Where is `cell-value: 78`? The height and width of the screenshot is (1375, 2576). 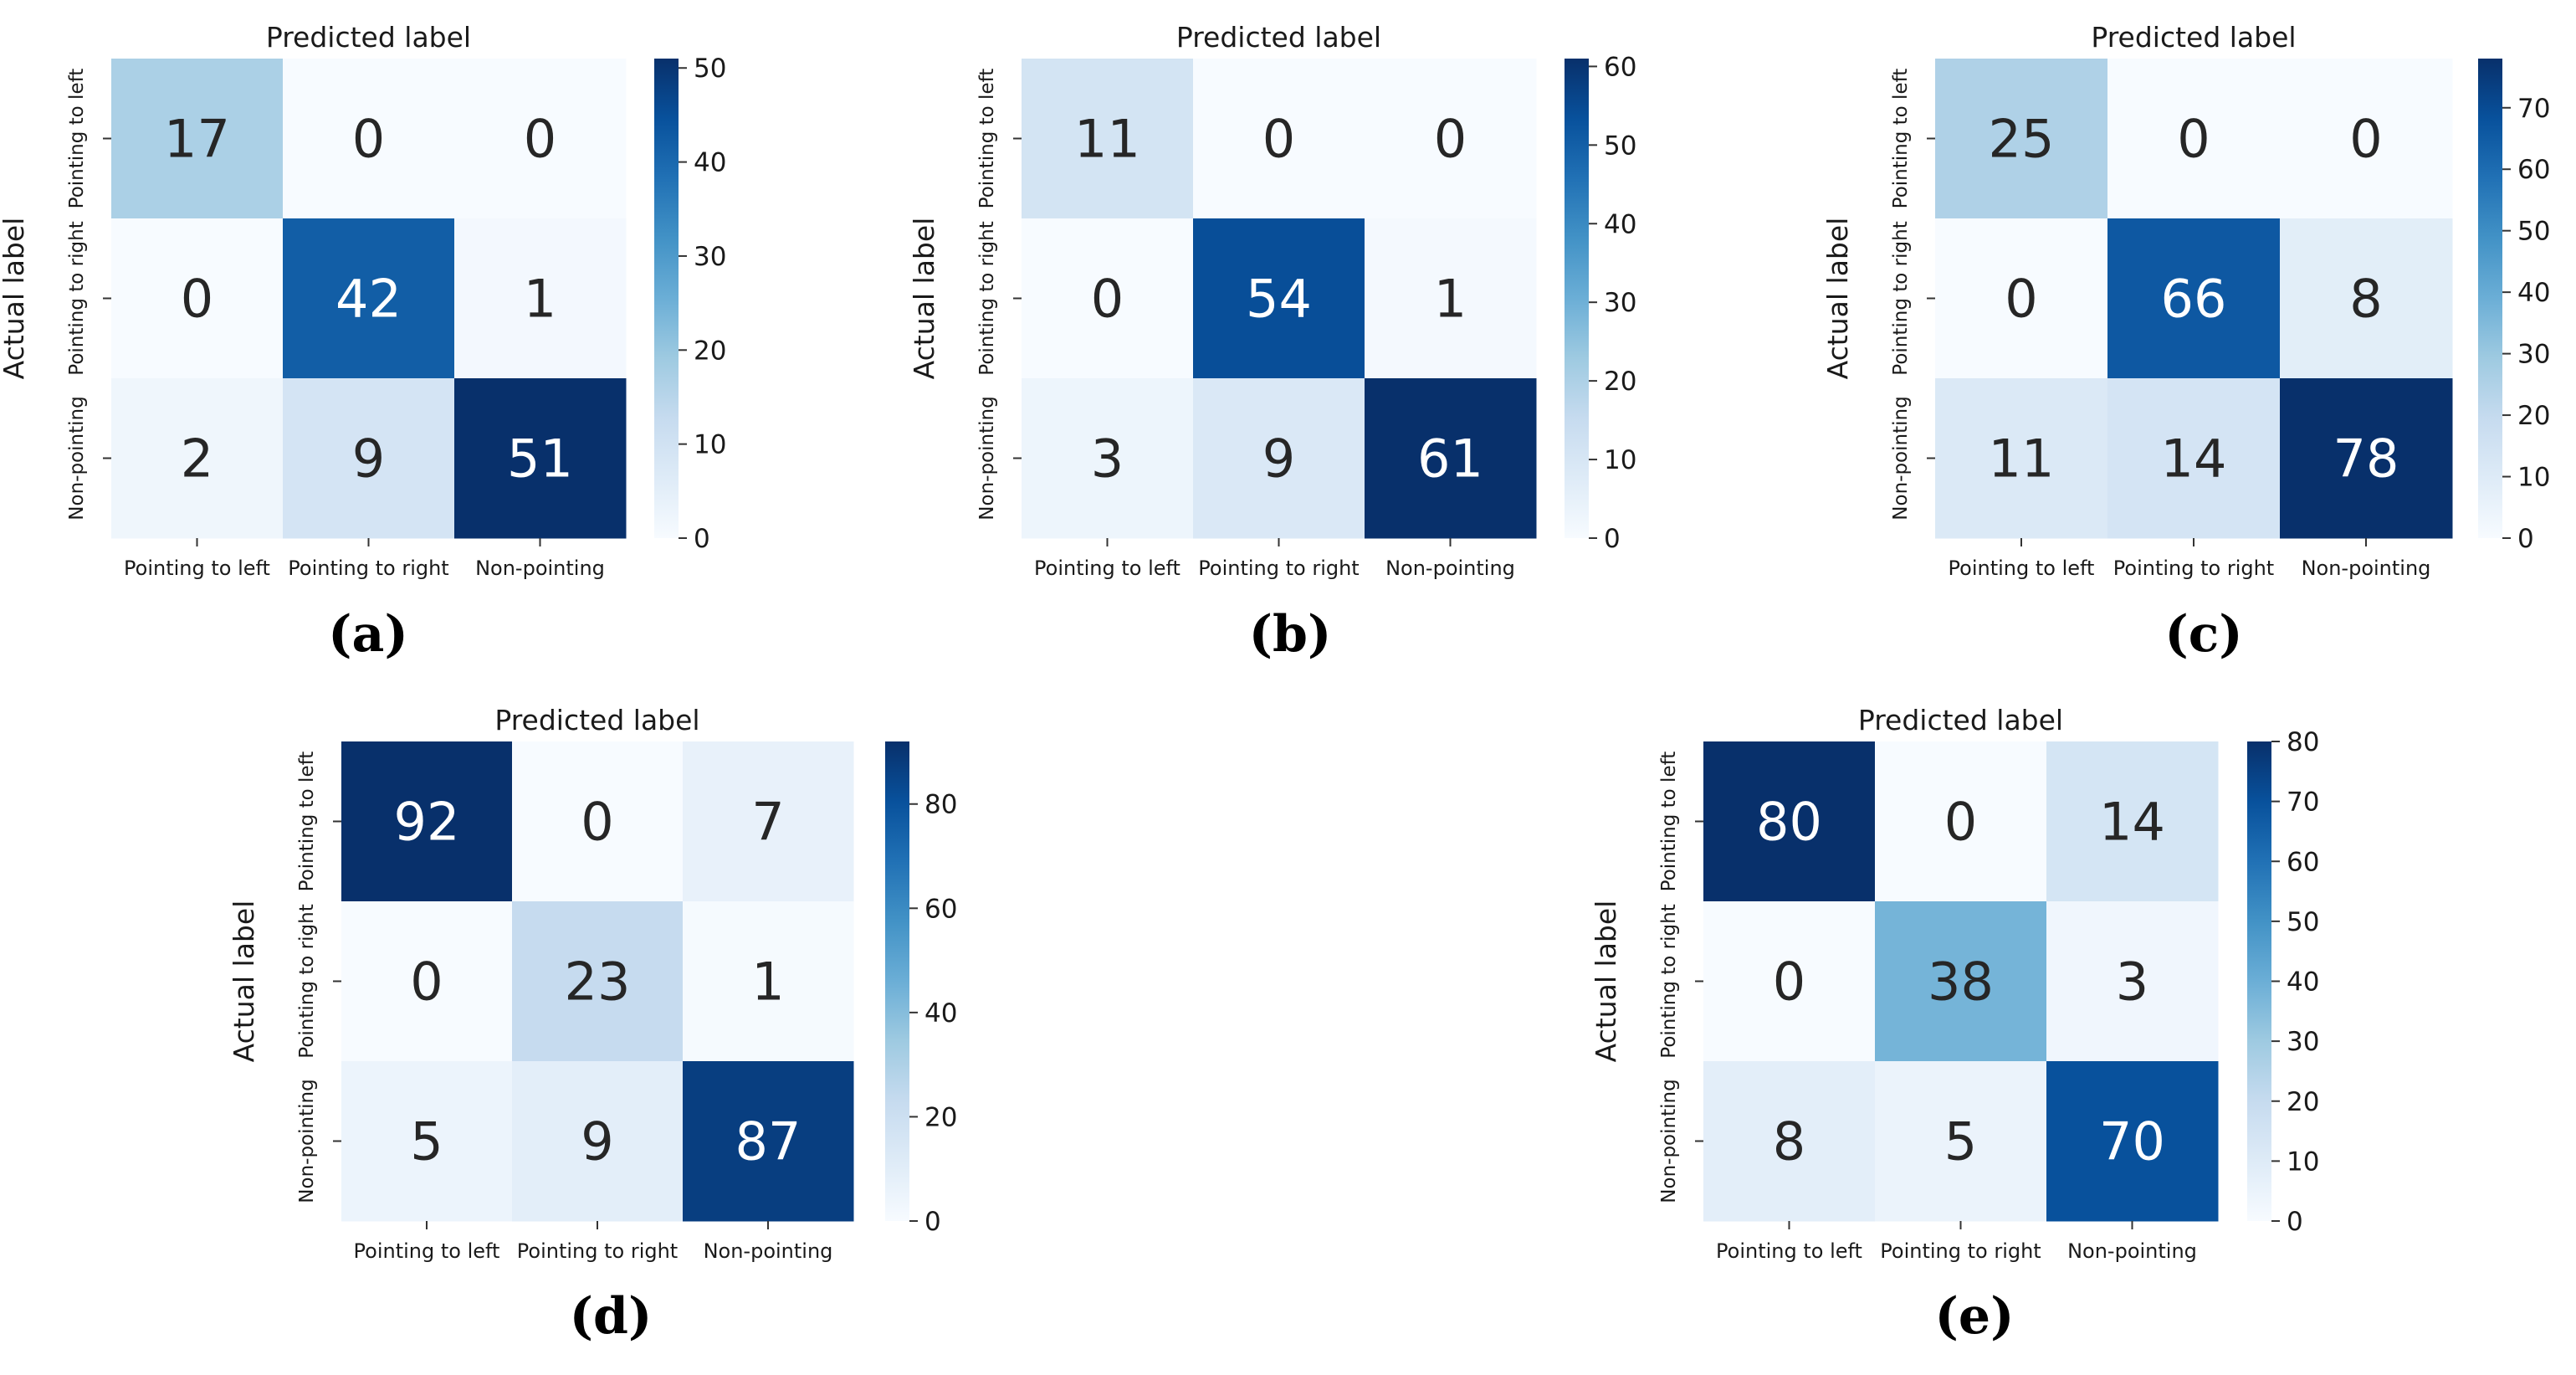
cell-value: 78 is located at coordinates (2366, 459).